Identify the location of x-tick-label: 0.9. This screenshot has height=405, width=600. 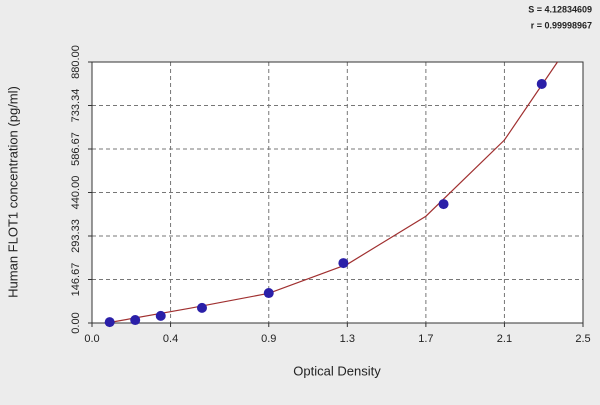
(268, 339).